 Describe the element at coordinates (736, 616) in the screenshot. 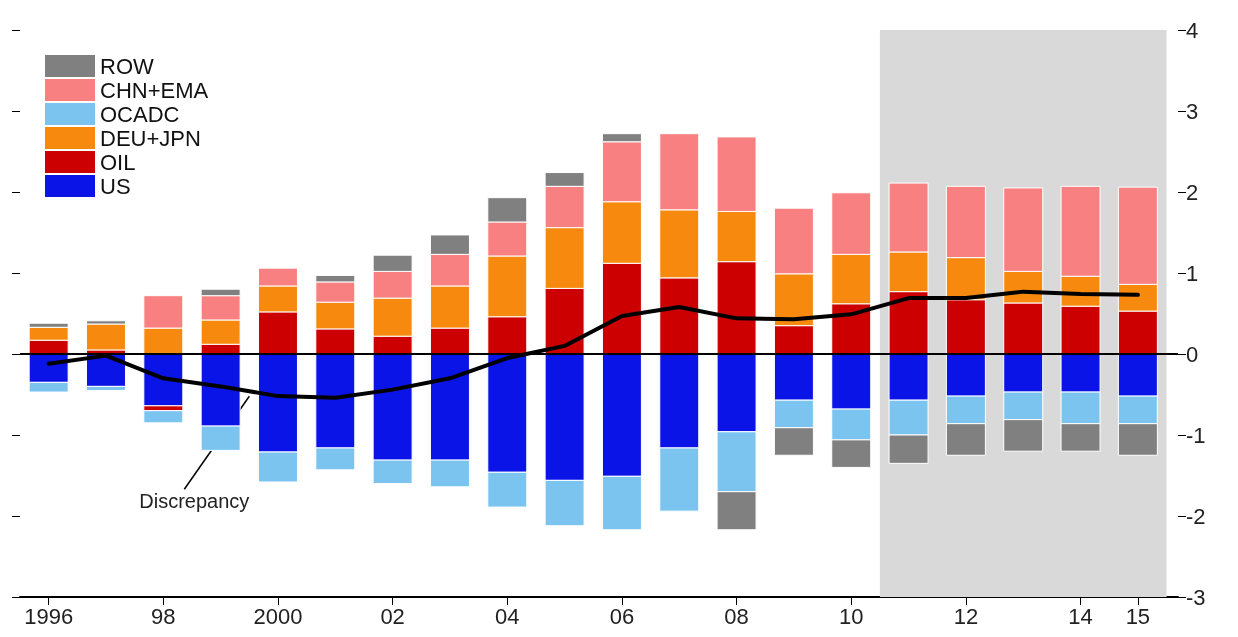

I see `x-tick-label: 08` at that location.